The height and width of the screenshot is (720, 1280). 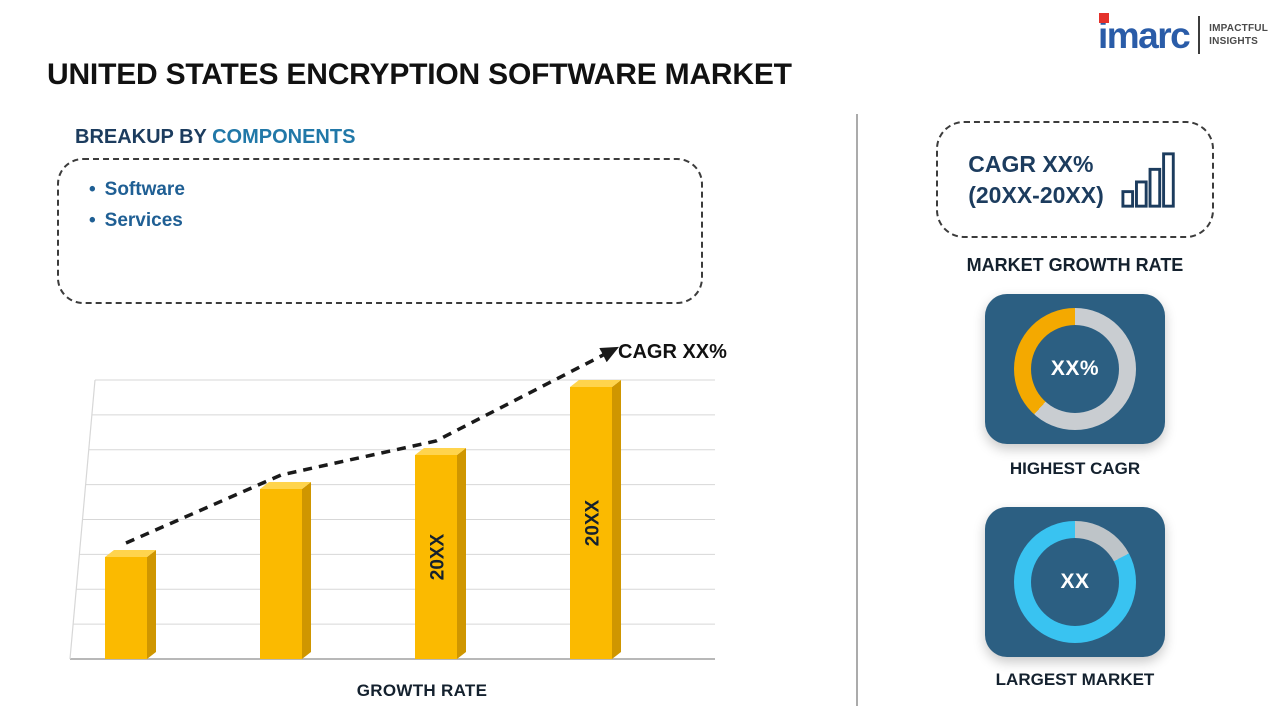 What do you see at coordinates (1075, 265) in the screenshot?
I see `market-growth-rate-label: MARKET GROWTH RATE` at bounding box center [1075, 265].